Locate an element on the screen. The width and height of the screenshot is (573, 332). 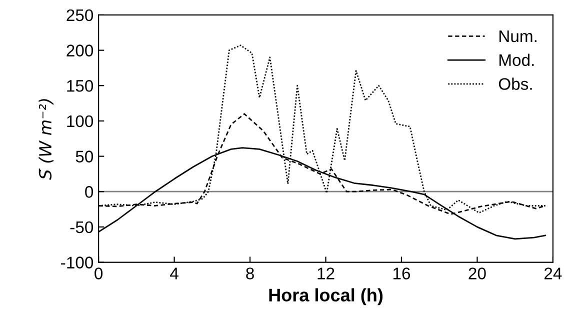
x-axis-title: Hora local (h) is located at coordinates (326, 297).